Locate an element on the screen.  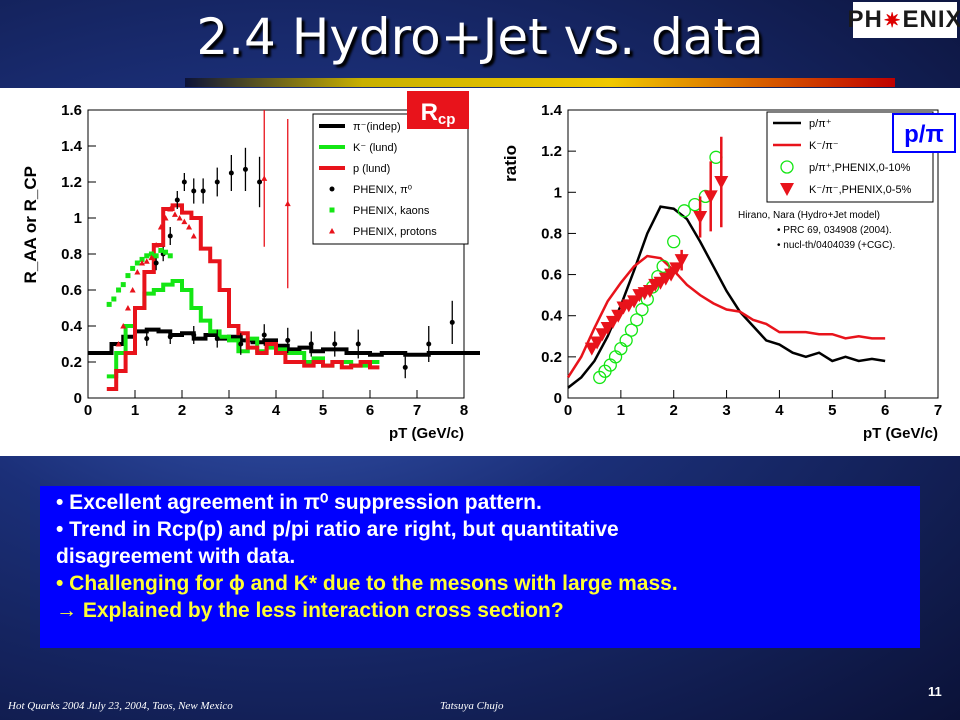
legend-label: PHENIX, protons is located at coordinates (395, 232).